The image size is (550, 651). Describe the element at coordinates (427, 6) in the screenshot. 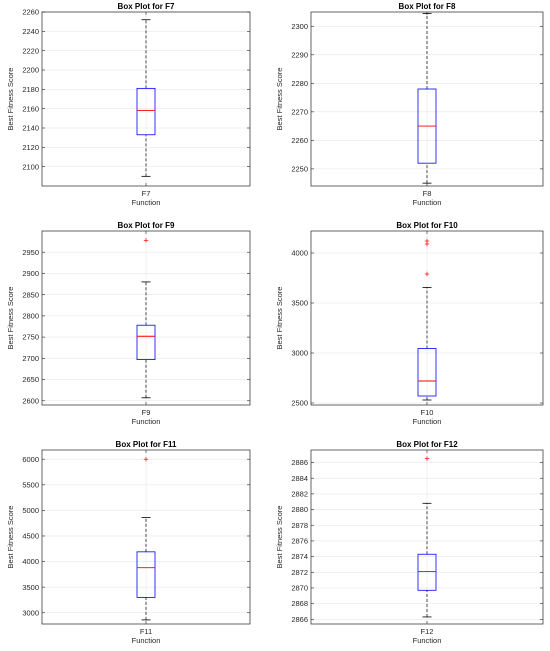

I see `chart-title: Box Plot for F8` at that location.